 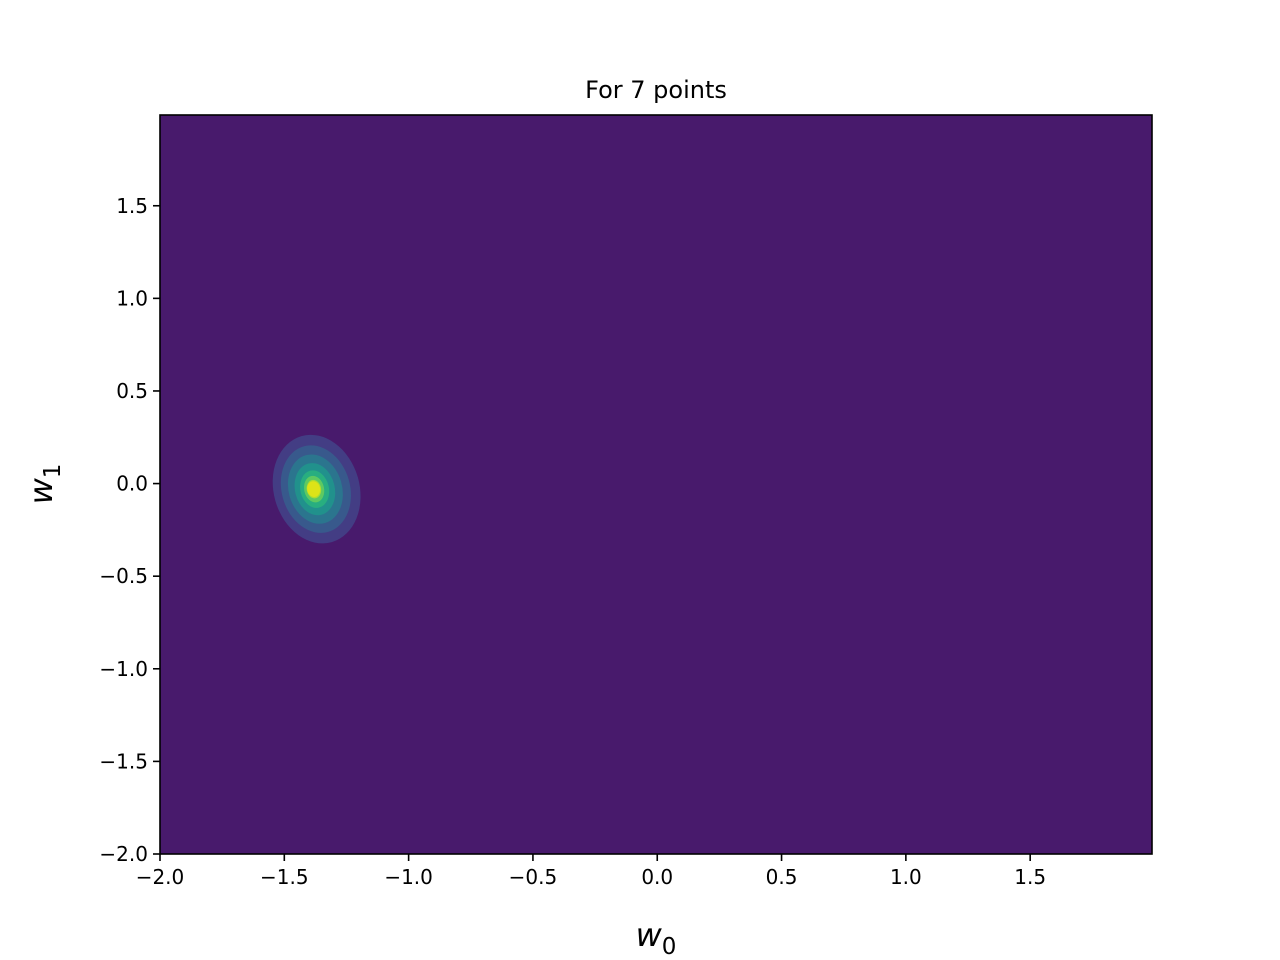 What do you see at coordinates (123, 669) in the screenshot?
I see `y-tick-label: −1.0` at bounding box center [123, 669].